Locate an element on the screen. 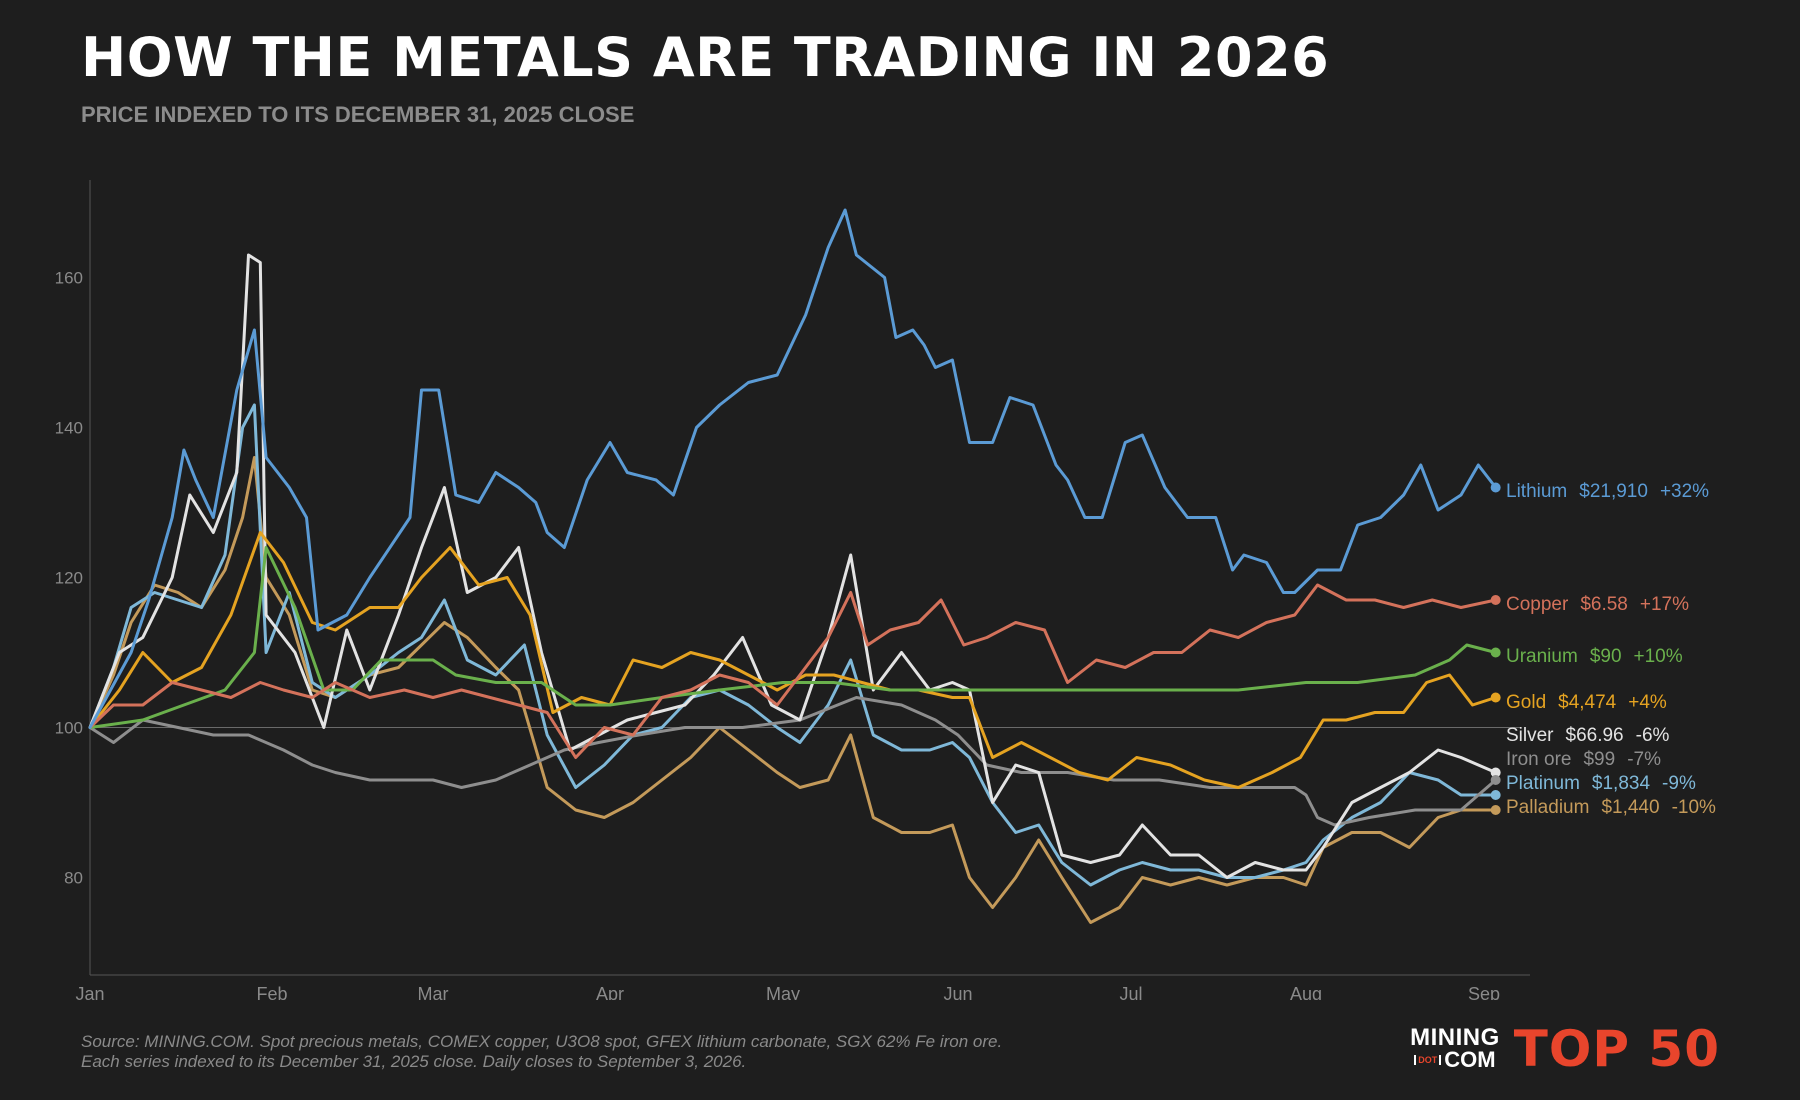 This screenshot has height=1100, width=1800. x-tick-label: Jun is located at coordinates (957, 992).